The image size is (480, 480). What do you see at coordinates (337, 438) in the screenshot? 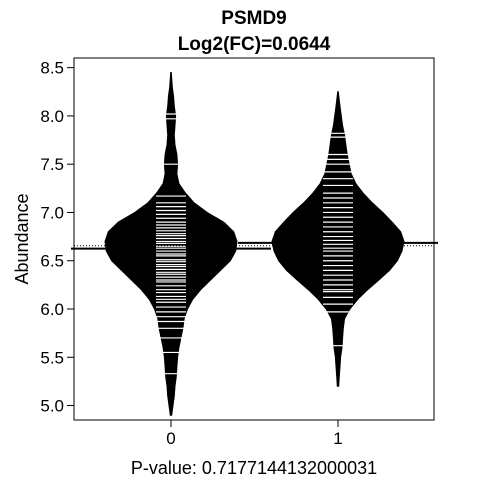
I see `x-tick-label: 1` at bounding box center [337, 438].